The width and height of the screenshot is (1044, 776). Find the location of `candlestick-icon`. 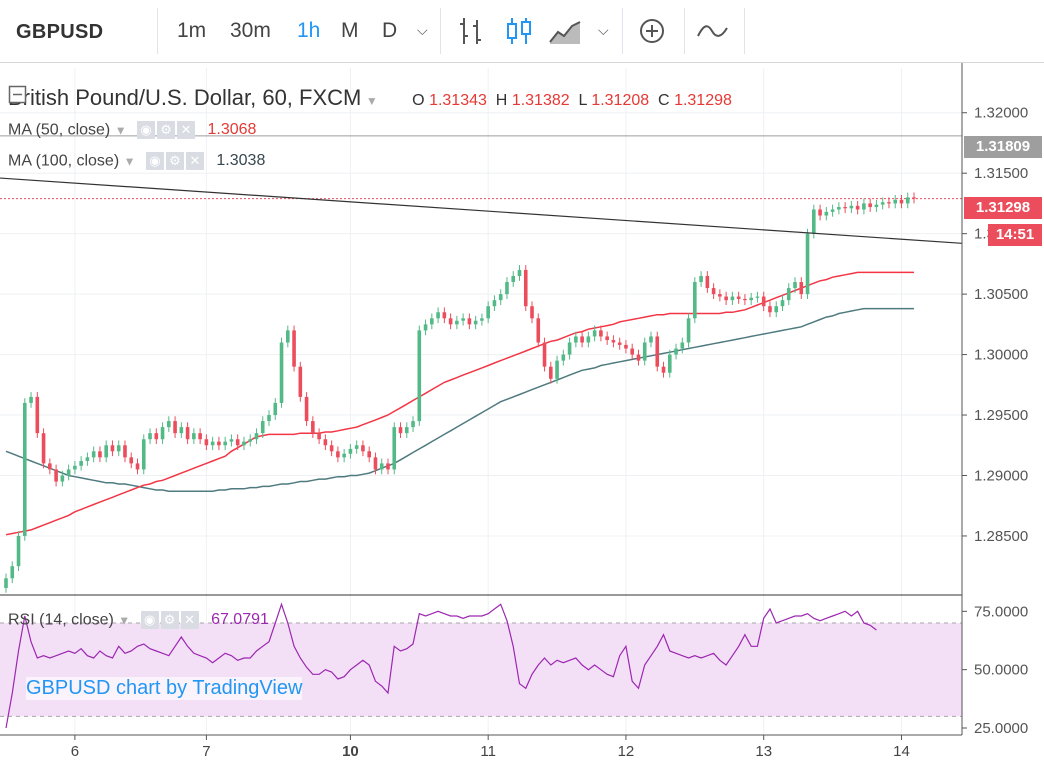

candlestick-icon is located at coordinates (519, 31).